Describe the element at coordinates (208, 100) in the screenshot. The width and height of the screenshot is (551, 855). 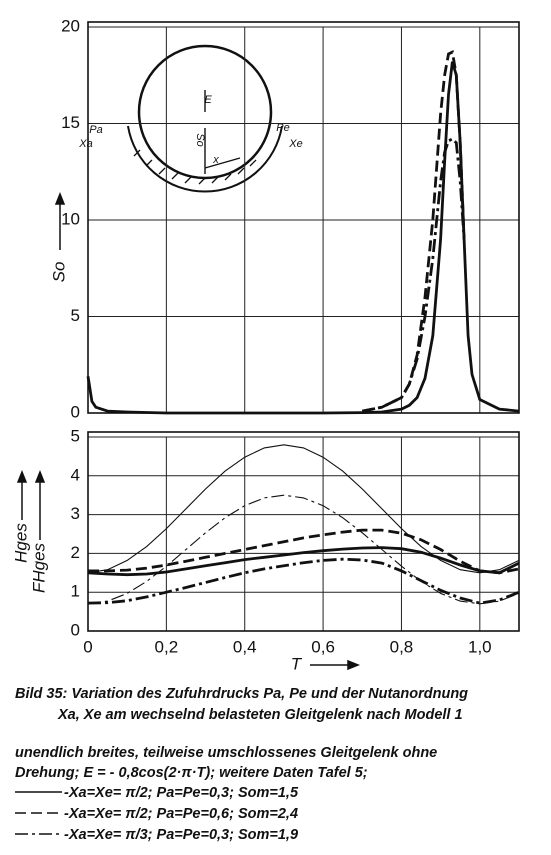
I see `inset-label: E` at that location.